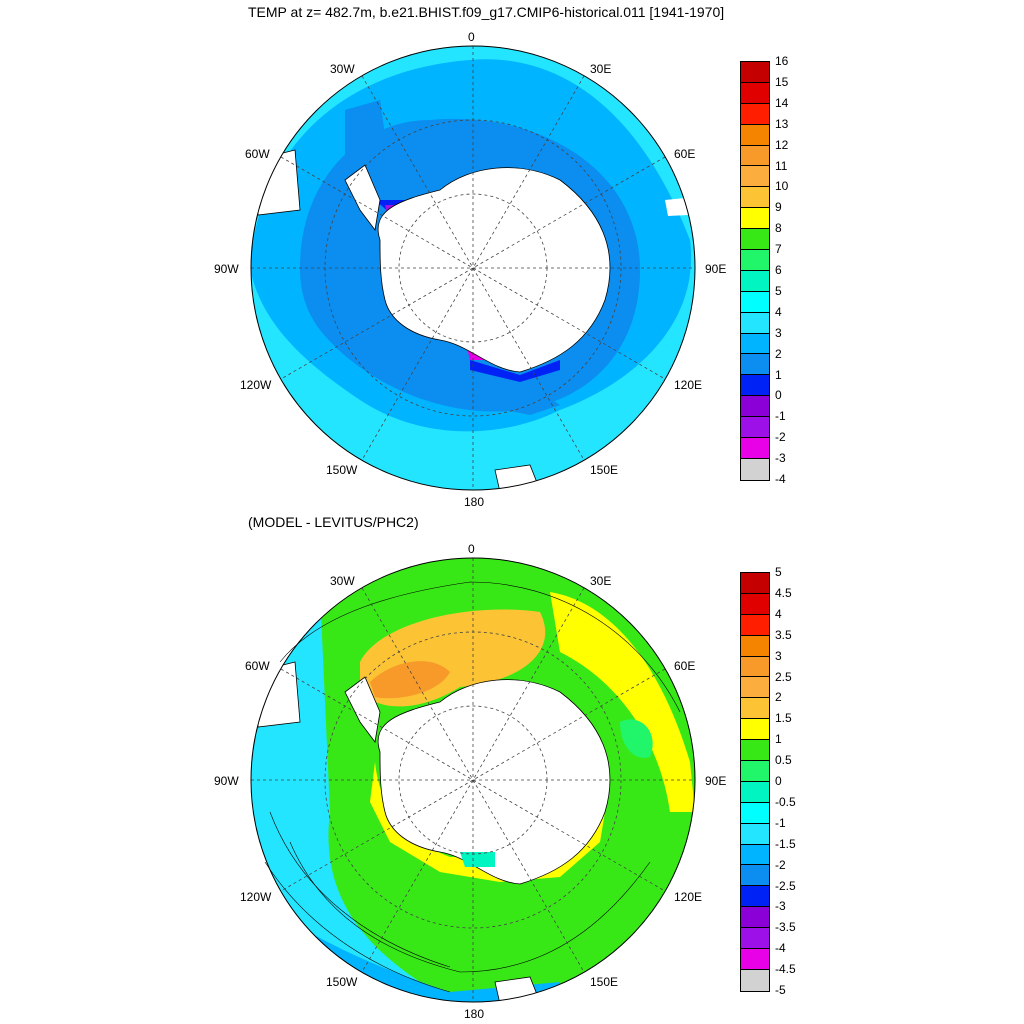 This screenshot has height=1024, width=1024. What do you see at coordinates (487, 822) in the screenshot?
I see `diff-fill-warm-coastal` at bounding box center [487, 822].